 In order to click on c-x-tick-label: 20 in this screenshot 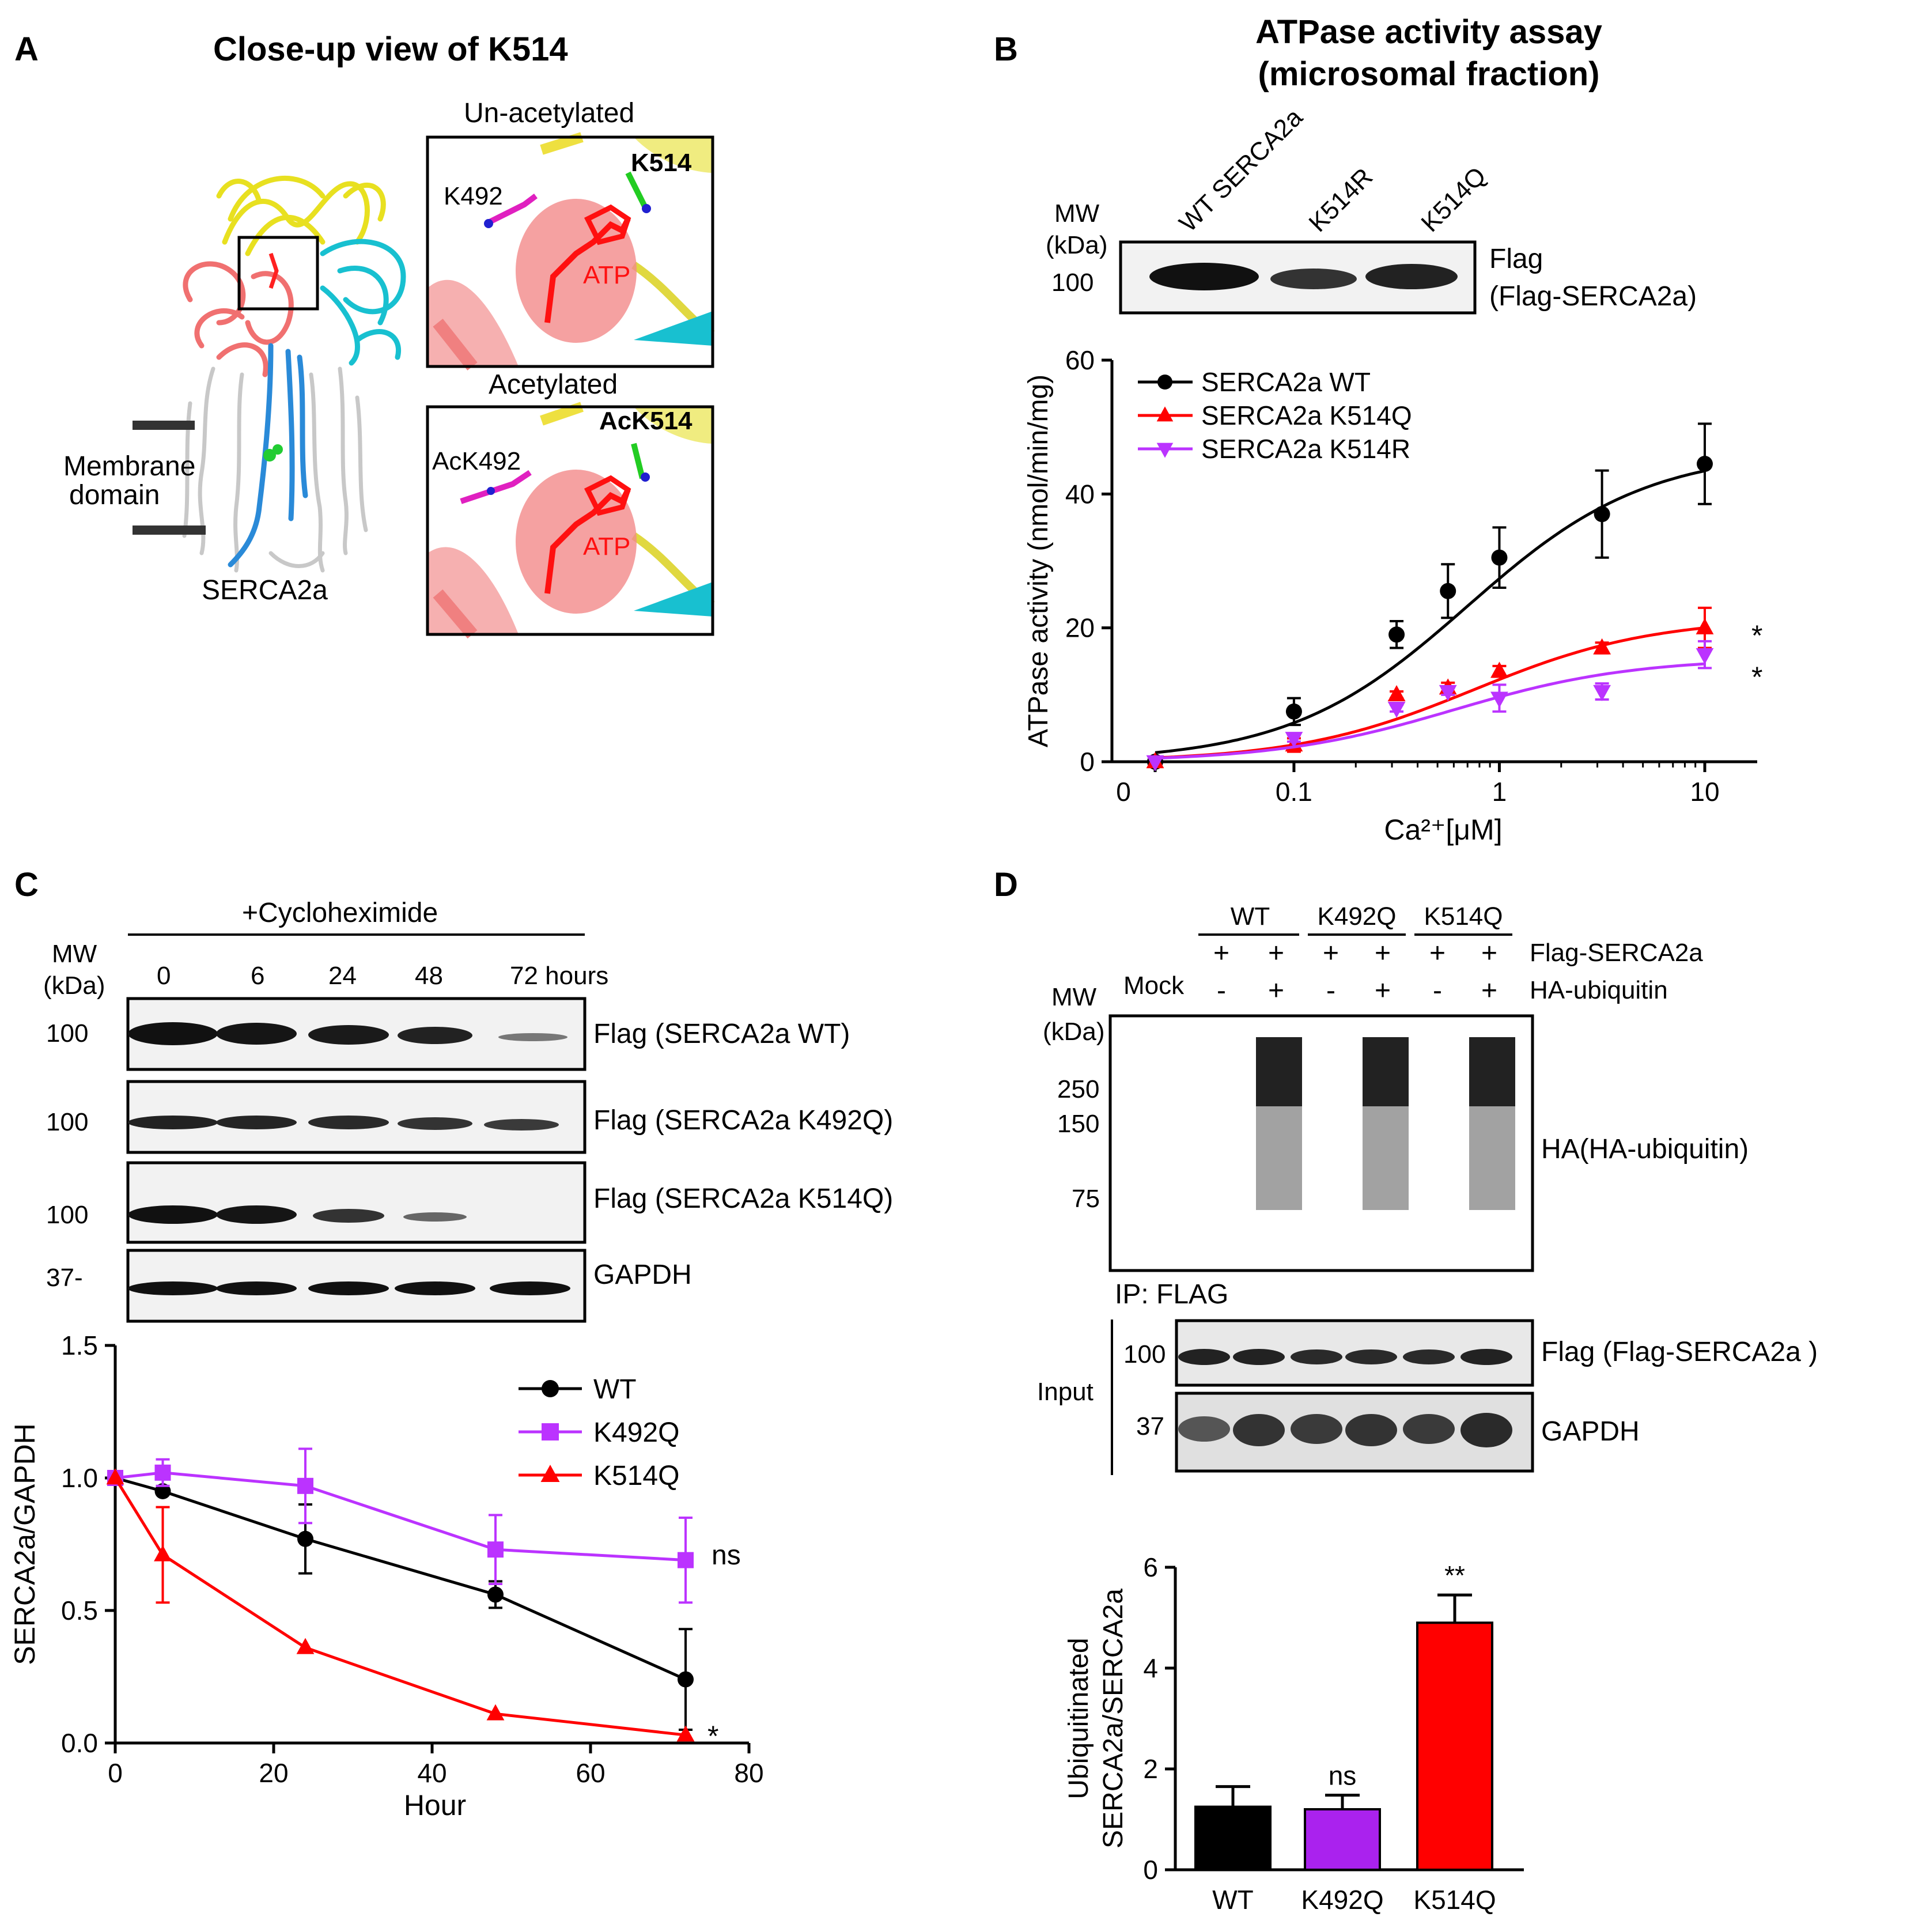, I will do `click(273, 1773)`.